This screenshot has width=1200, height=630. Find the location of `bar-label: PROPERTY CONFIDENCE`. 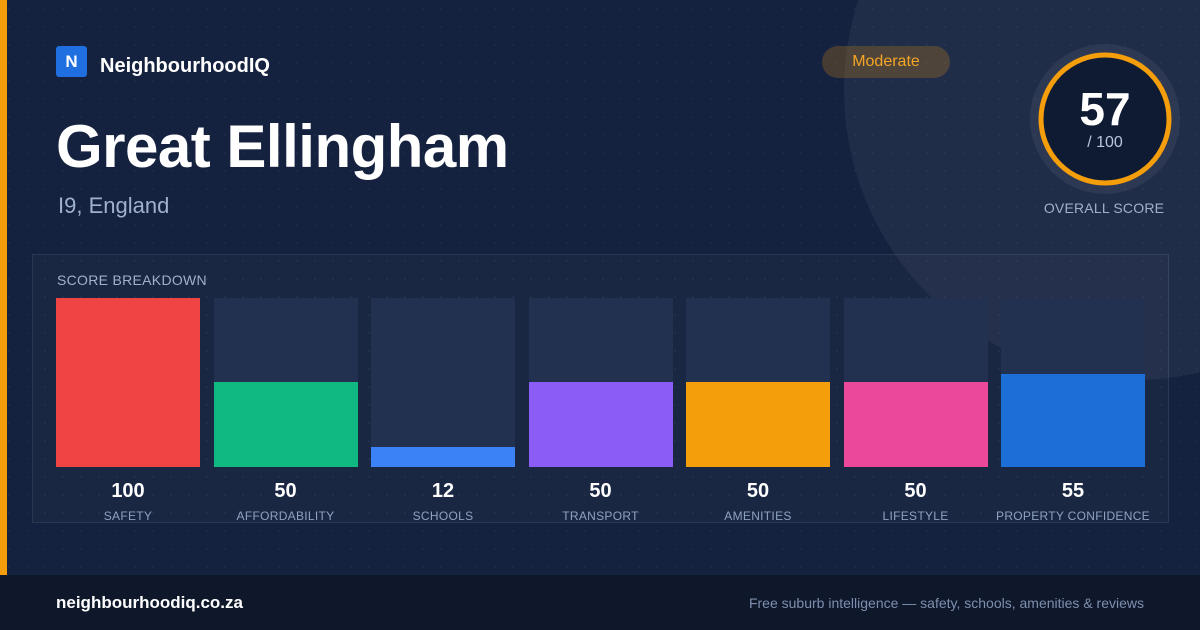

bar-label: PROPERTY CONFIDENCE is located at coordinates (1073, 516).